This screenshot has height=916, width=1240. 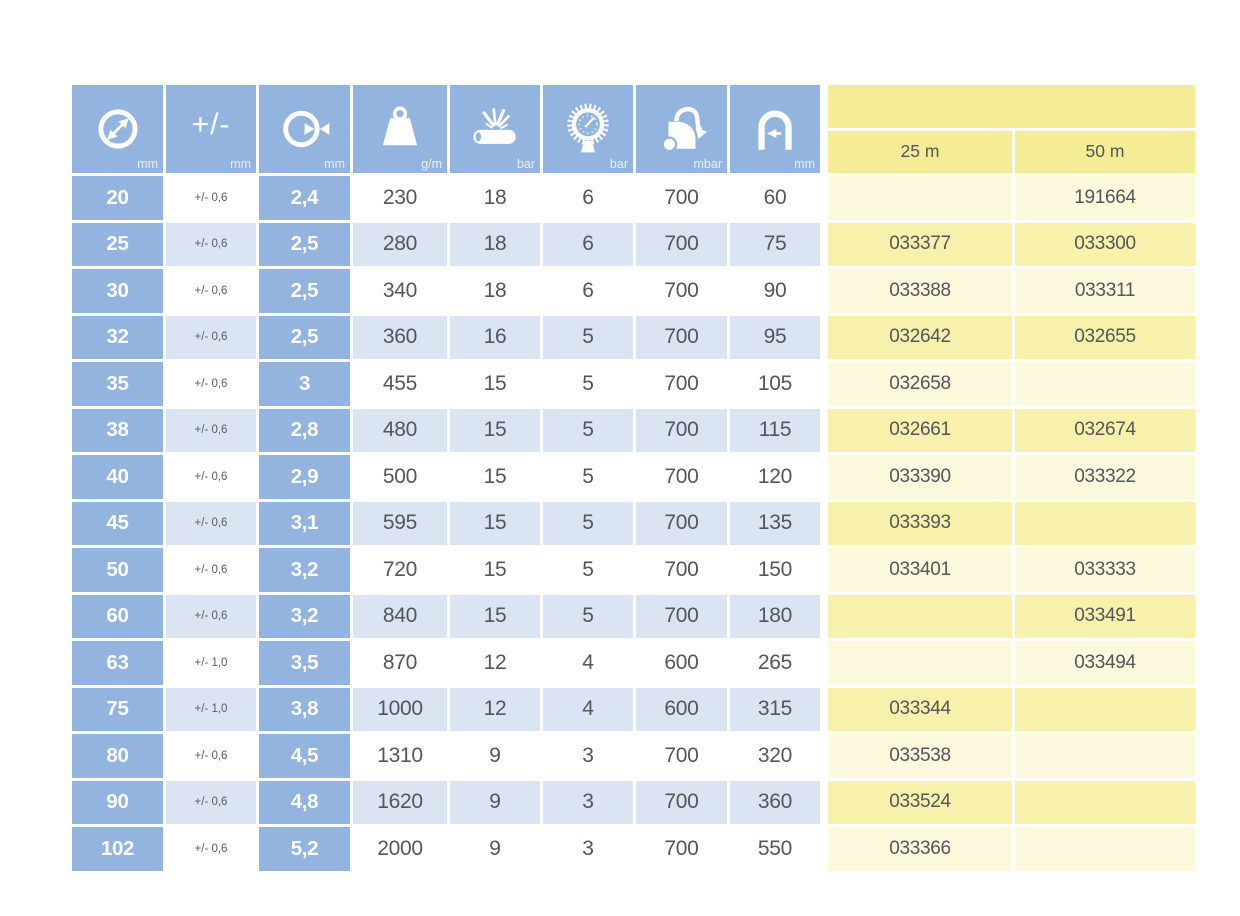 What do you see at coordinates (431, 164) in the screenshot?
I see `unit-label: g/m` at bounding box center [431, 164].